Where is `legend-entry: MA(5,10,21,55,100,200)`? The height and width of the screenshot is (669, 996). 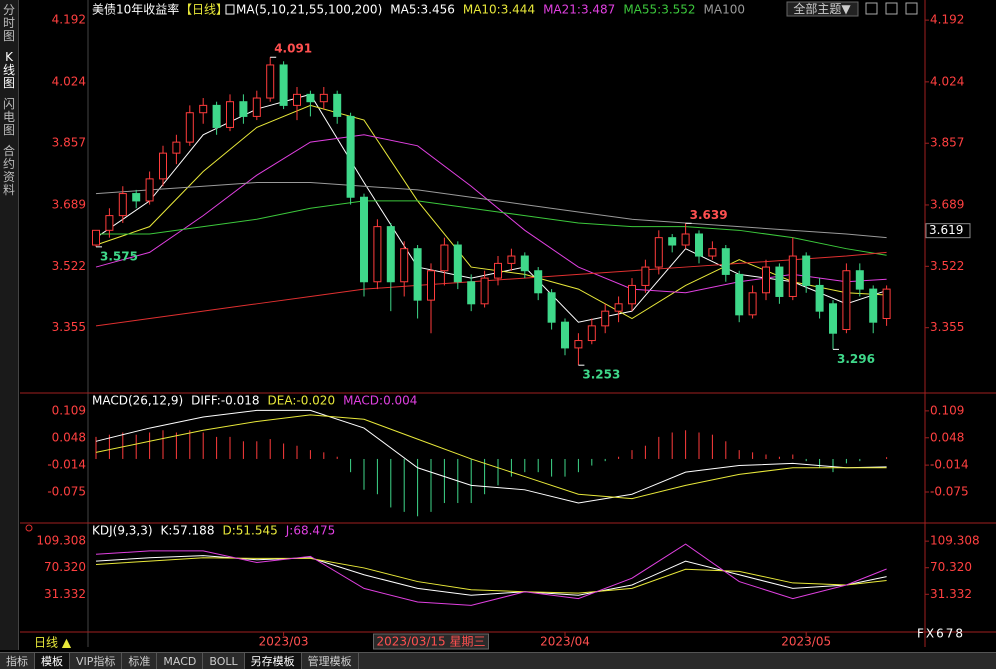
legend-entry: MA(5,10,21,55,100,200) is located at coordinates (309, 10).